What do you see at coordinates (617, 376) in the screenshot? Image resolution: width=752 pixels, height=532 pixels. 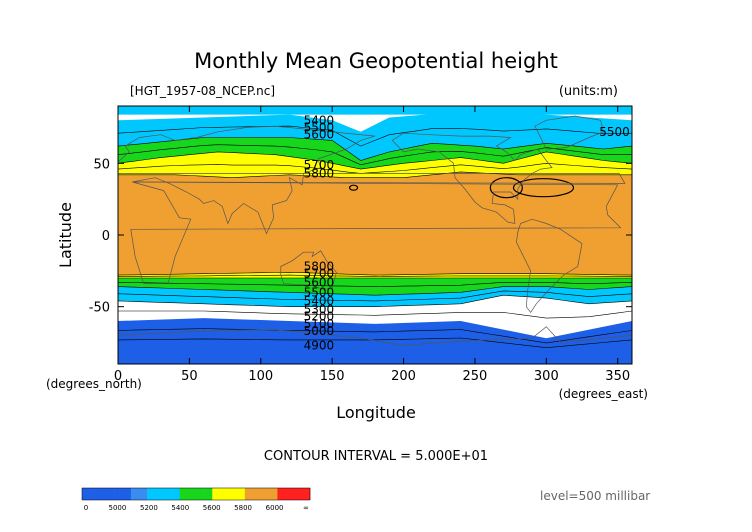 I see `x-tick-label: 350` at bounding box center [617, 376].